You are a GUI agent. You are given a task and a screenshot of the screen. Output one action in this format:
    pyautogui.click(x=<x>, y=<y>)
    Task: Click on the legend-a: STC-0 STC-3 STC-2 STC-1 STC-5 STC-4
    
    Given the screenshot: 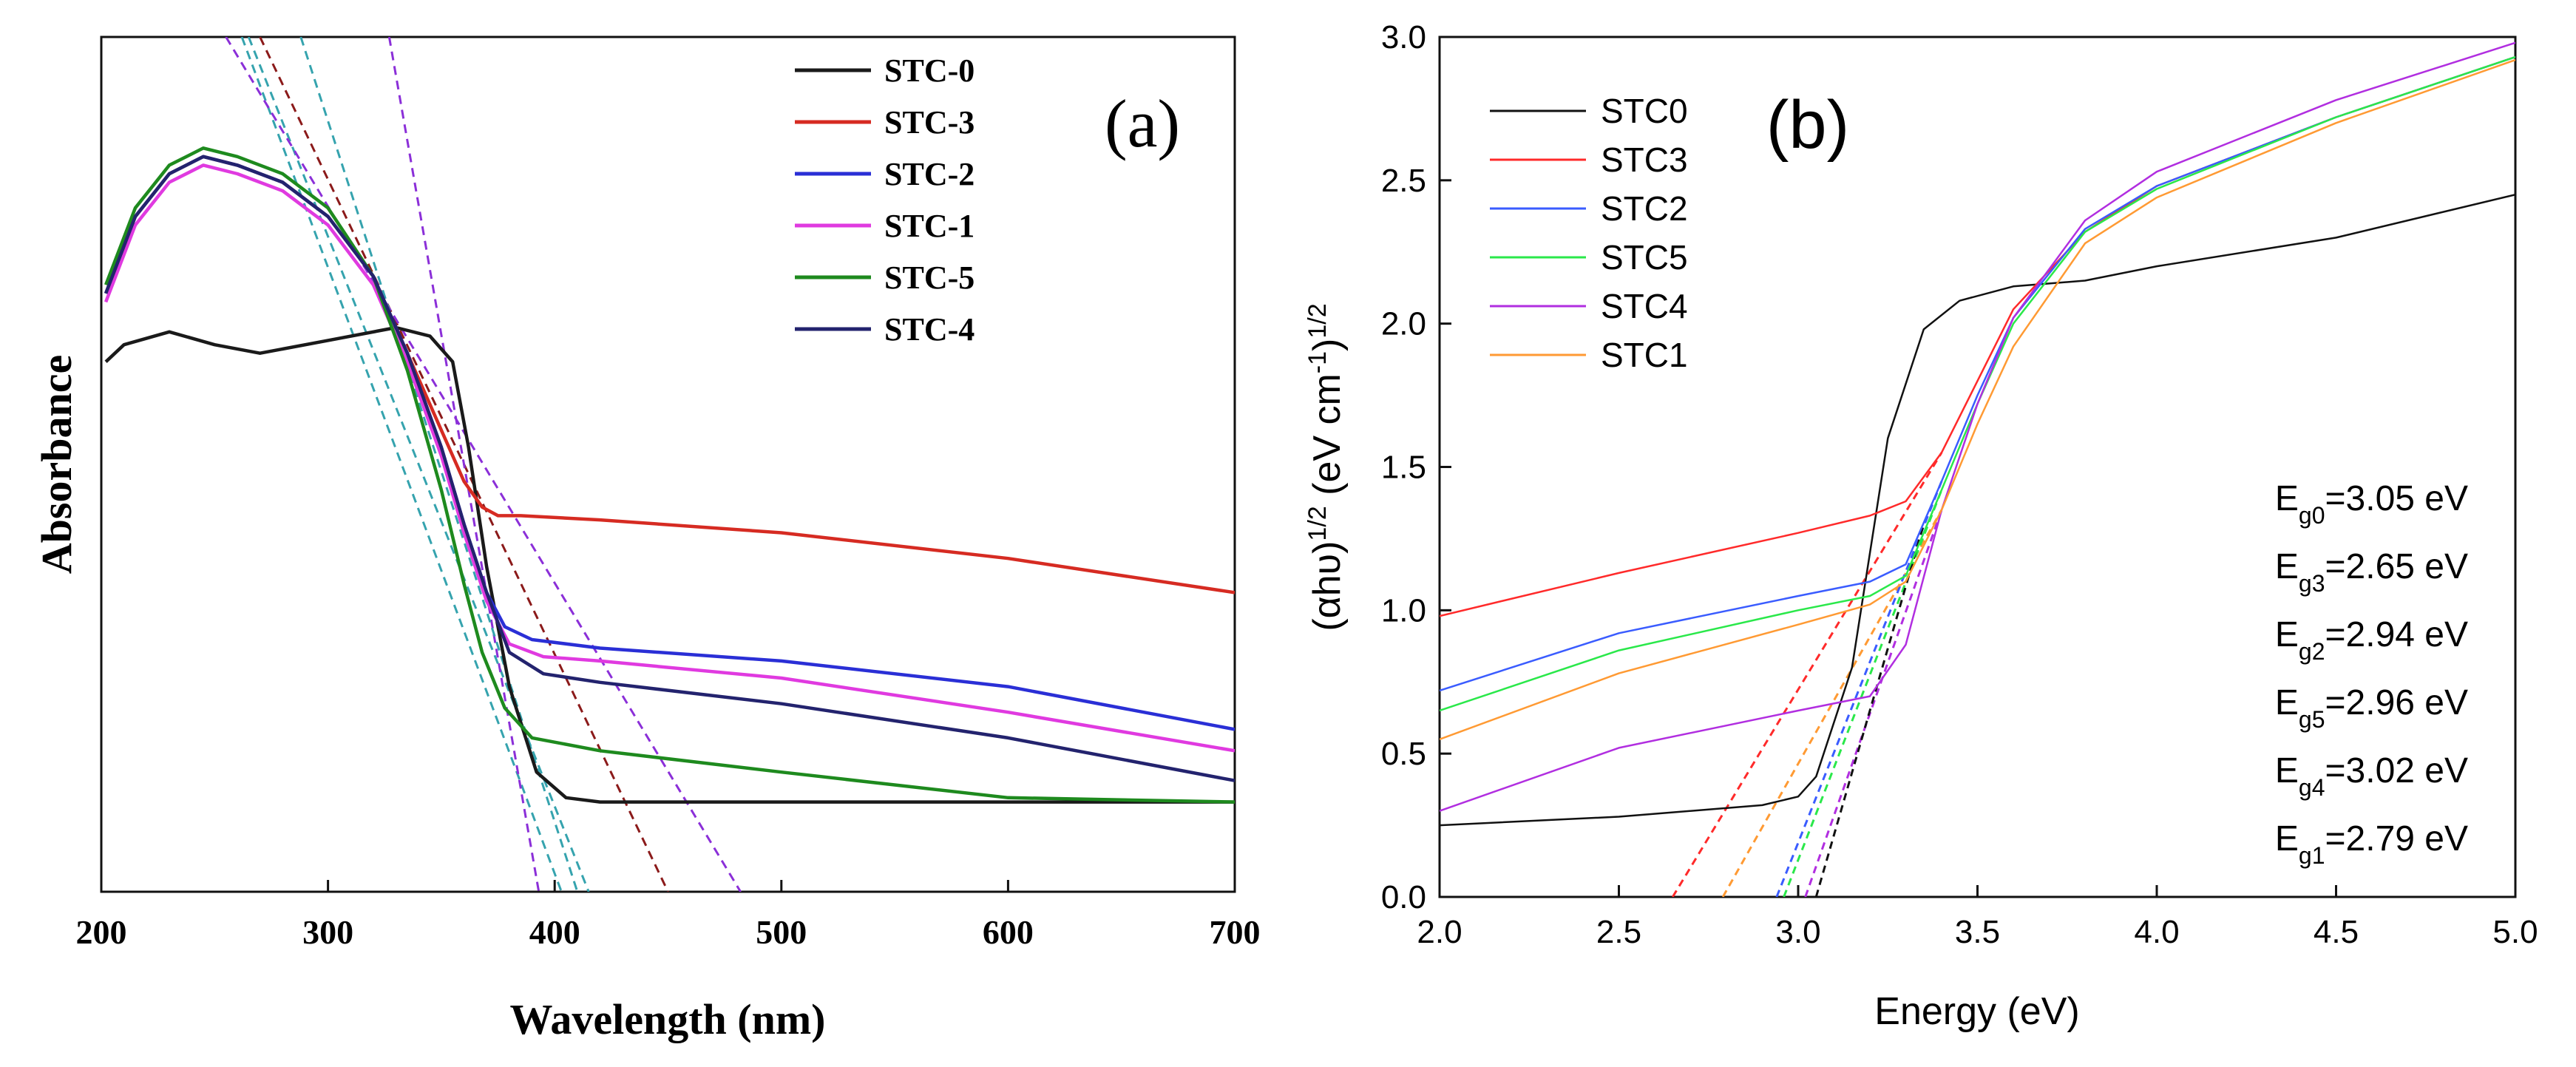 What is the action you would take?
    pyautogui.click(x=885, y=200)
    